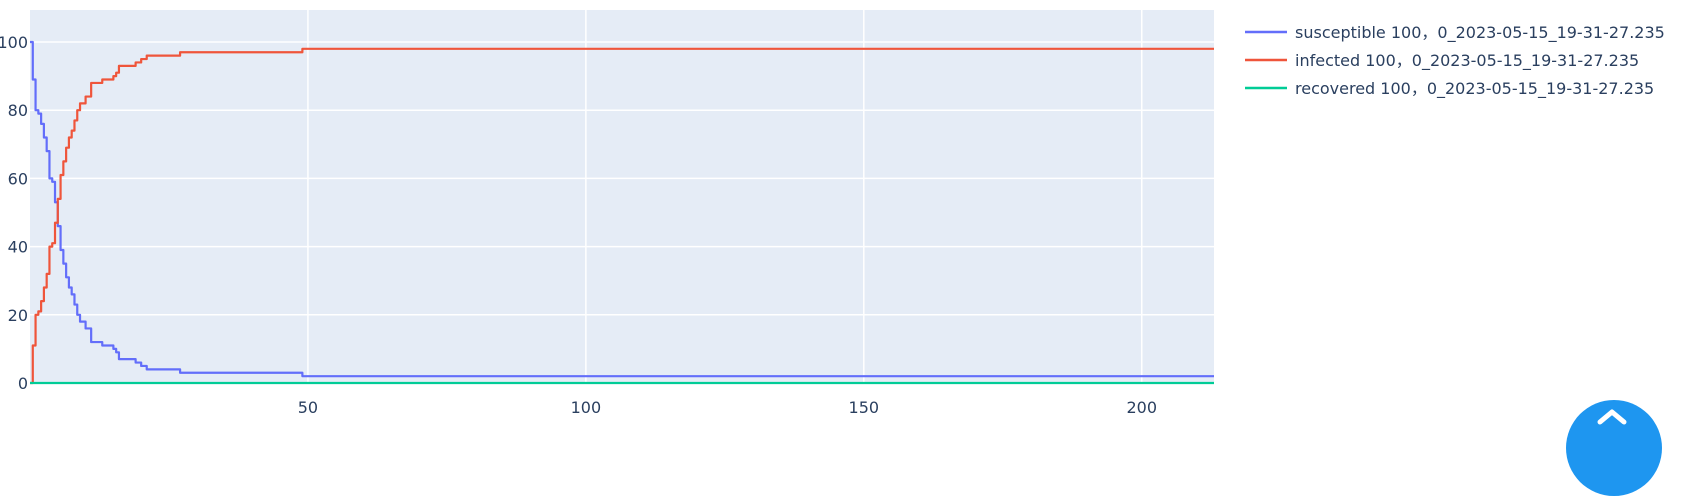 The width and height of the screenshot is (1689, 496). I want to click on collapse-arrows-icon, so click(1612, 417).